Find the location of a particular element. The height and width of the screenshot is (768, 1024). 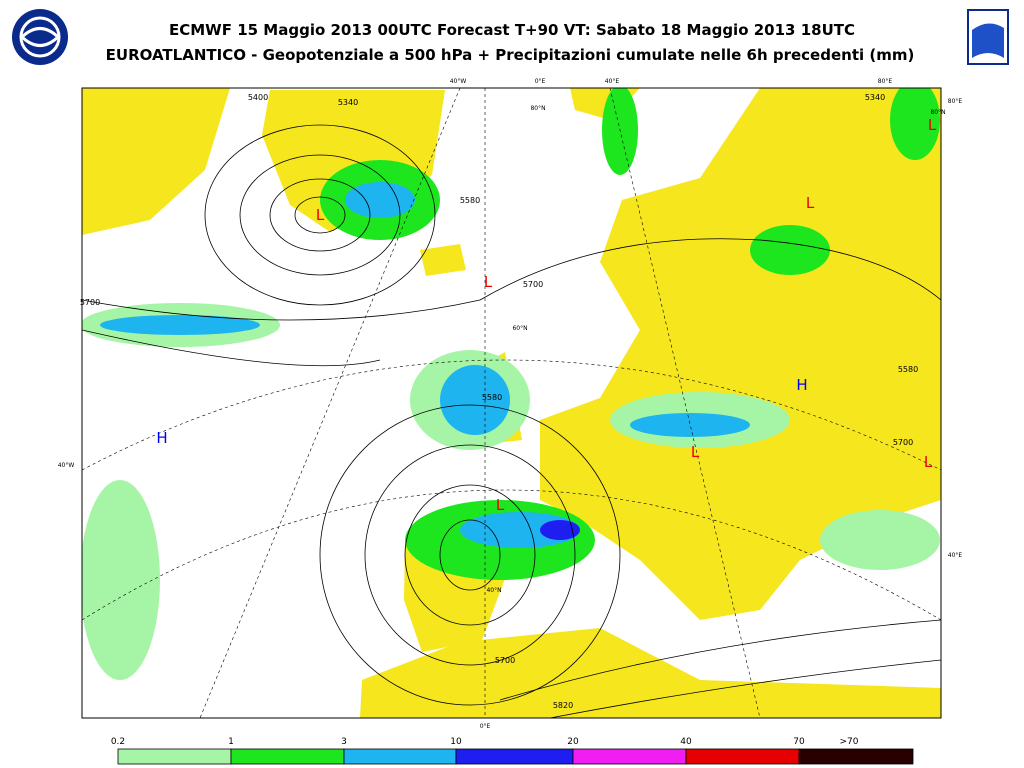

logo-left is located at coordinates (40, 37).